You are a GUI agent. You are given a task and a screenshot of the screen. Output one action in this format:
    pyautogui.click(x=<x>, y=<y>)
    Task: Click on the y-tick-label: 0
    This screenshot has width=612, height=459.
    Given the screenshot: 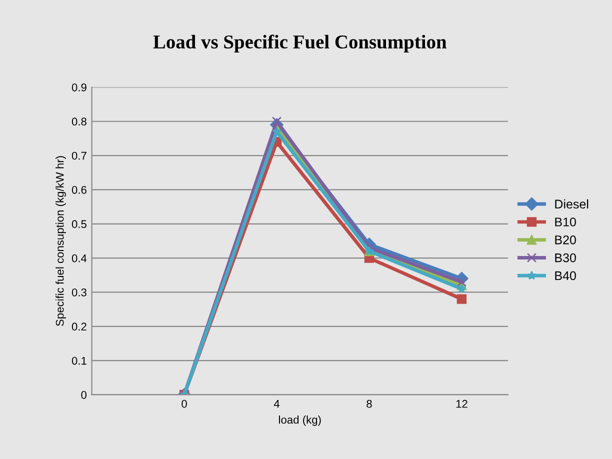 What is the action you would take?
    pyautogui.click(x=84, y=395)
    